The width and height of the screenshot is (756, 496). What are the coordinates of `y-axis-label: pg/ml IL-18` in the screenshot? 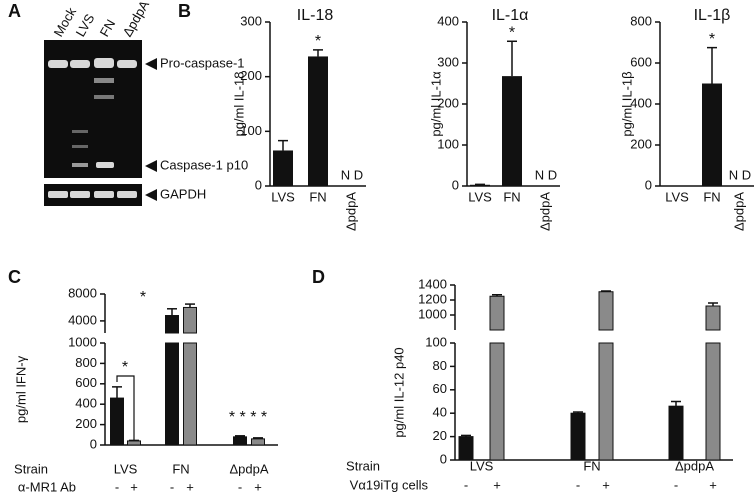 It's located at (238, 103).